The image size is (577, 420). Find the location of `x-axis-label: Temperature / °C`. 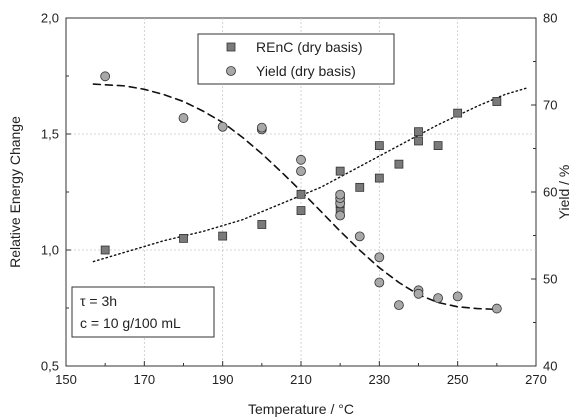

x-axis-label: Temperature / °C is located at coordinates (301, 409).